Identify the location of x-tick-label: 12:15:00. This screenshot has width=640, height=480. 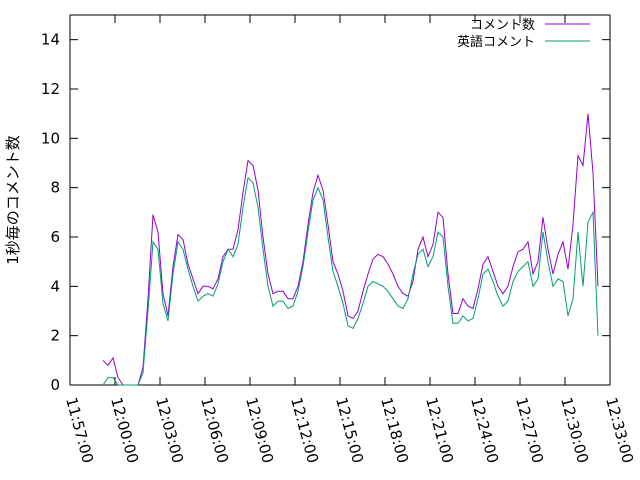
(349, 430).